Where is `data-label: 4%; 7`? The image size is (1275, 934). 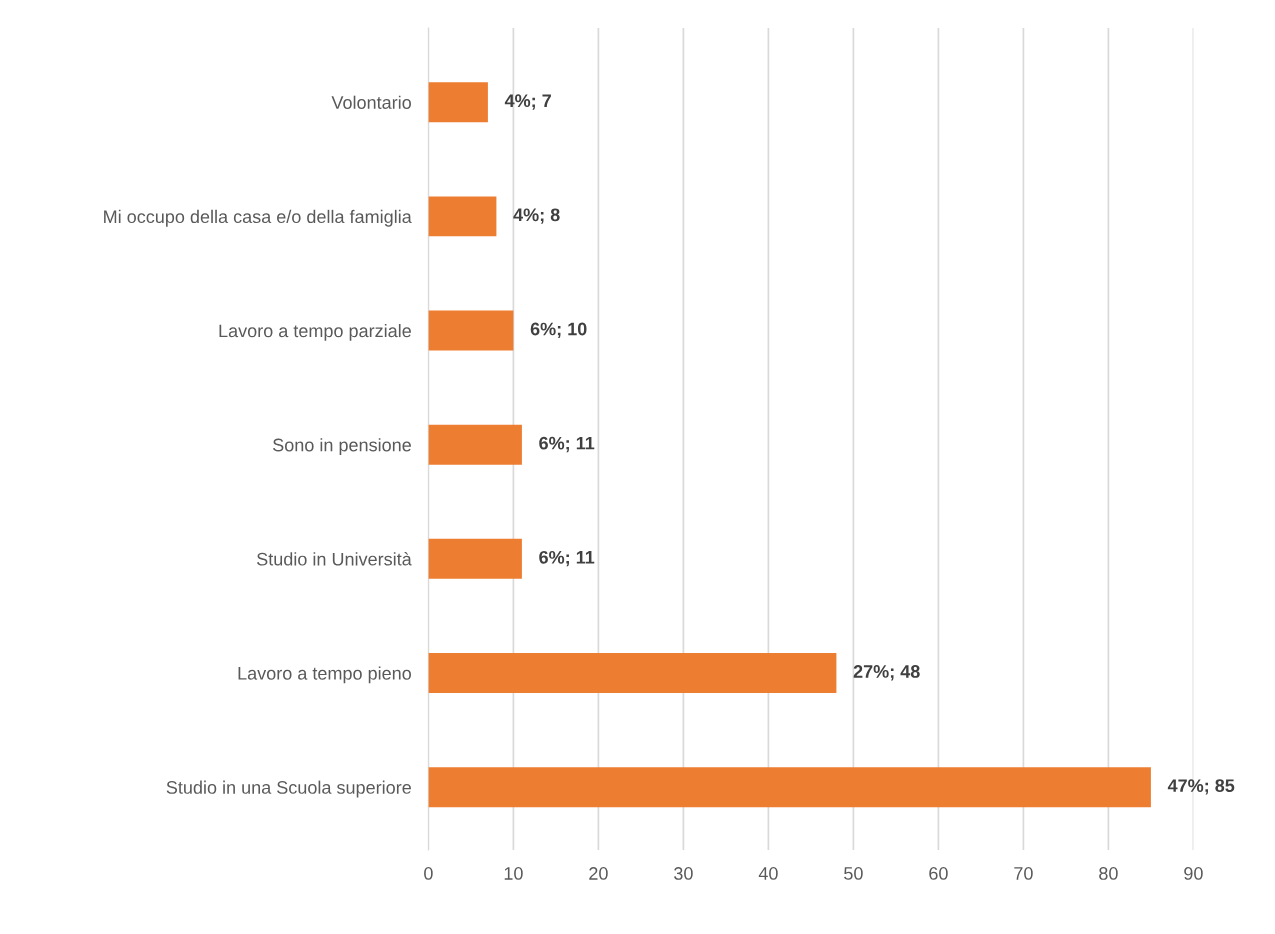
data-label: 4%; 7 is located at coordinates (527, 102).